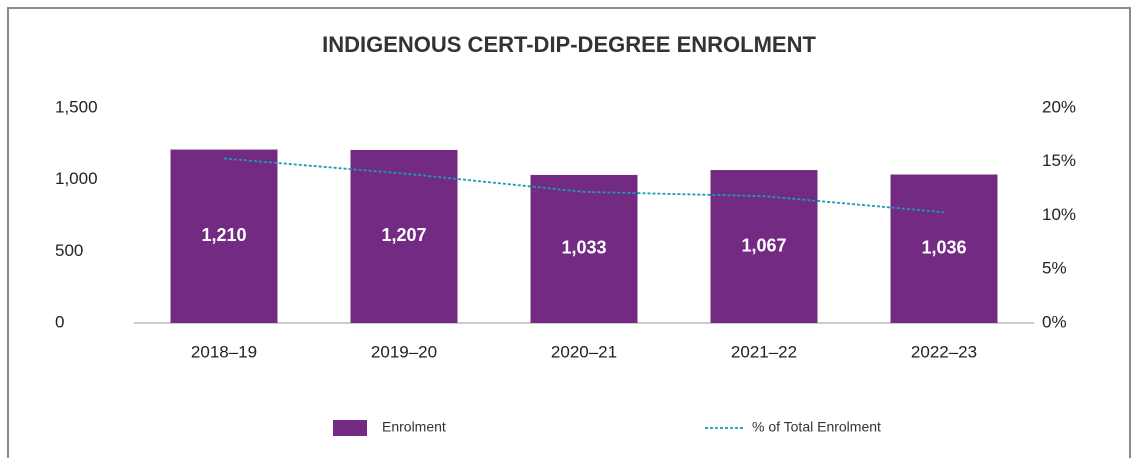  I want to click on legend-label: % of Total Enrolment, so click(816, 427).